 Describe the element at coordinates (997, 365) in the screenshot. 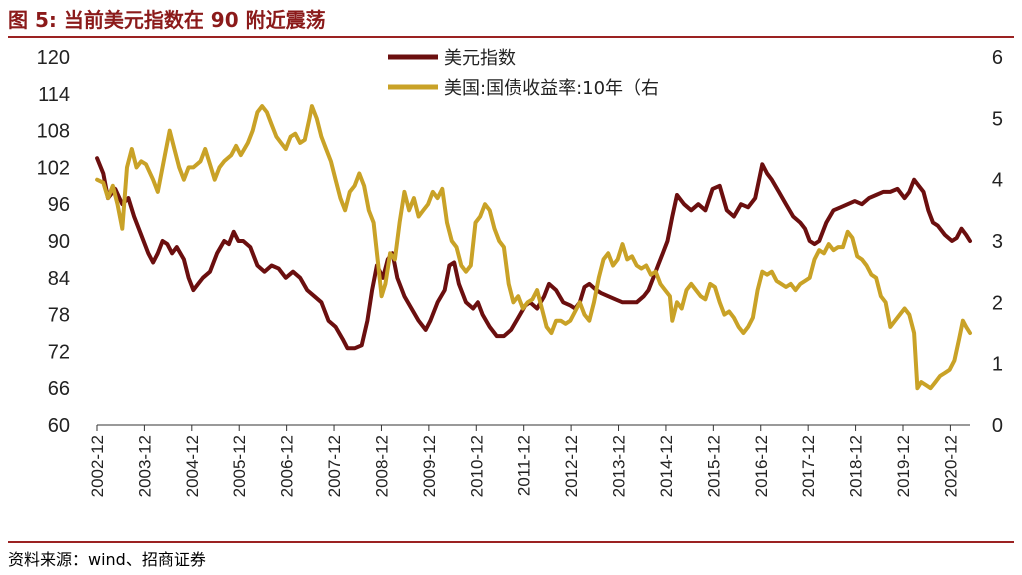

I see `right-tick-label: 1` at that location.